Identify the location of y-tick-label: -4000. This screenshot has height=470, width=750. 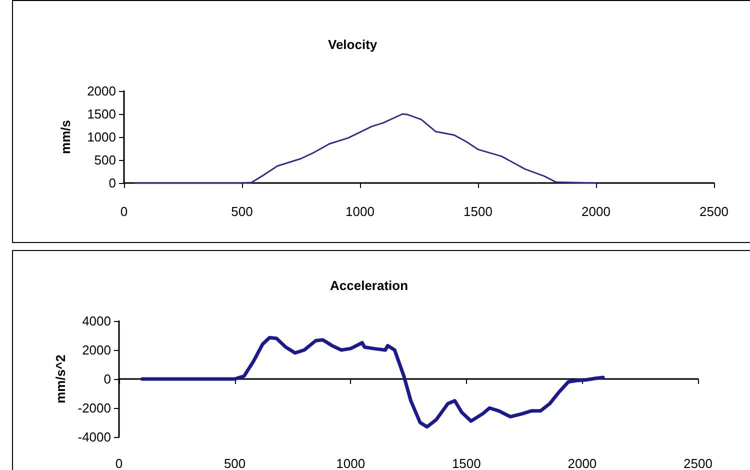
(94, 437).